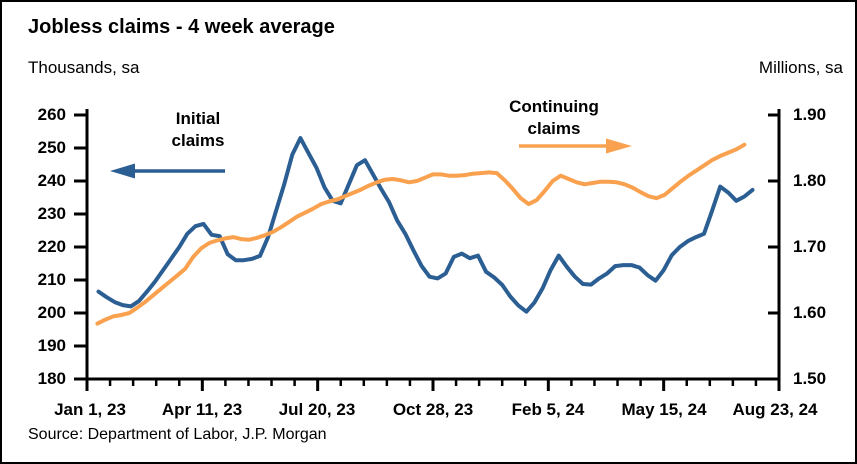 This screenshot has width=857, height=464. What do you see at coordinates (800, 67) in the screenshot?
I see `right-axis-unit-label: Millions, sa` at bounding box center [800, 67].